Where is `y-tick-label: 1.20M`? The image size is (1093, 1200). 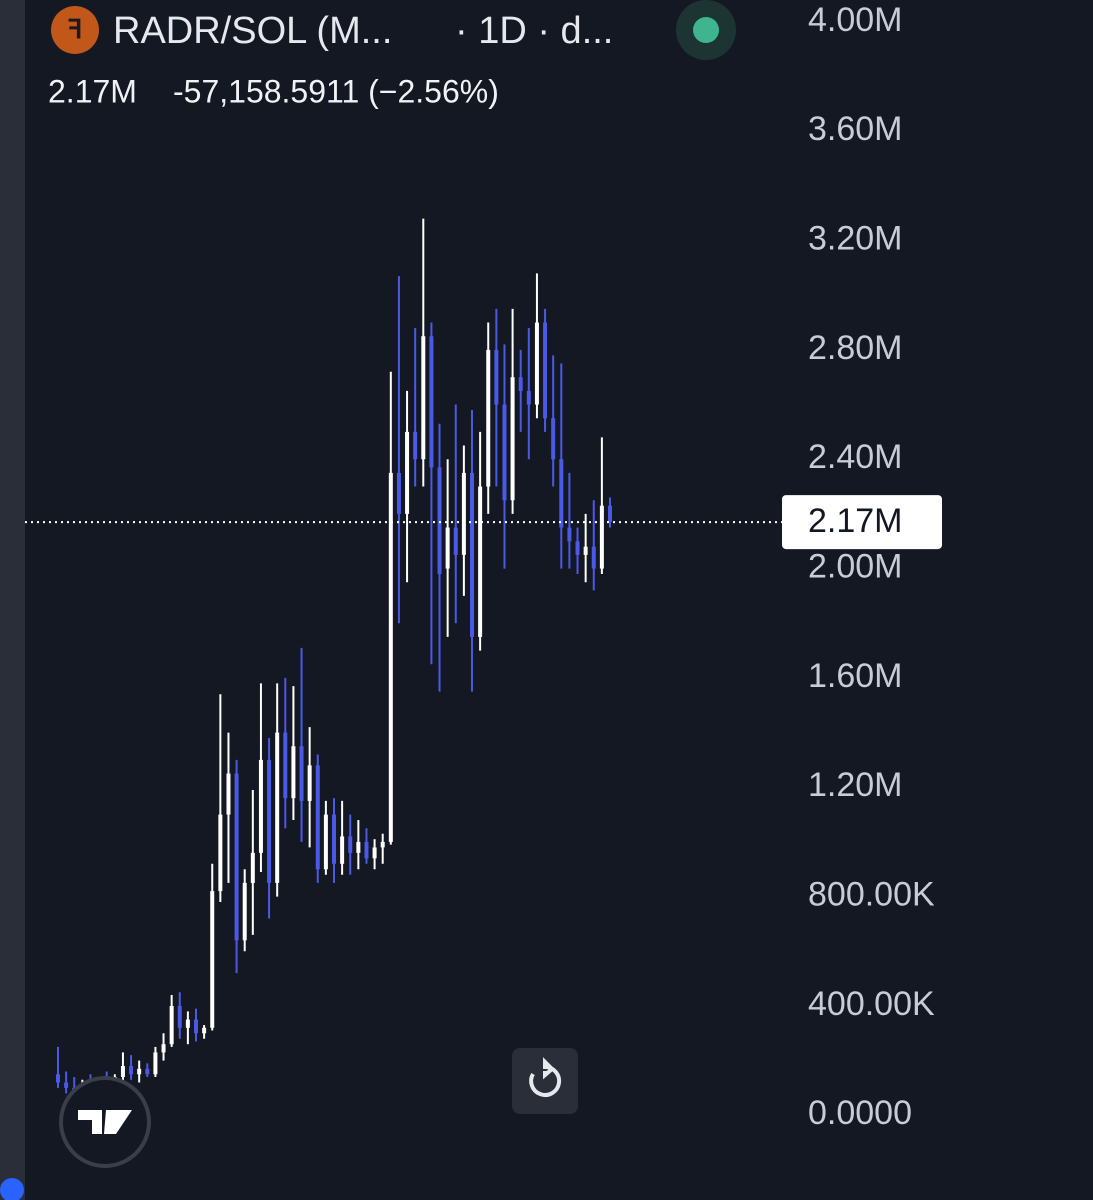
y-tick-label: 1.20M is located at coordinates (855, 785).